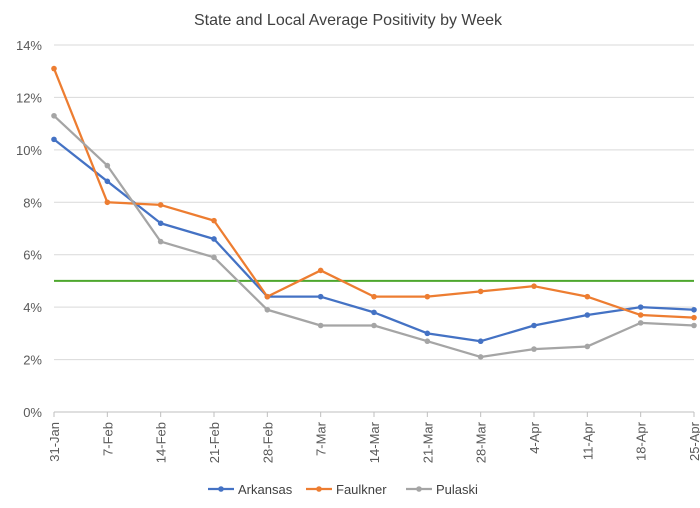 This screenshot has width=700, height=508. Describe the element at coordinates (481, 442) in the screenshot. I see `x-tick-label: 28-Mar` at that location.